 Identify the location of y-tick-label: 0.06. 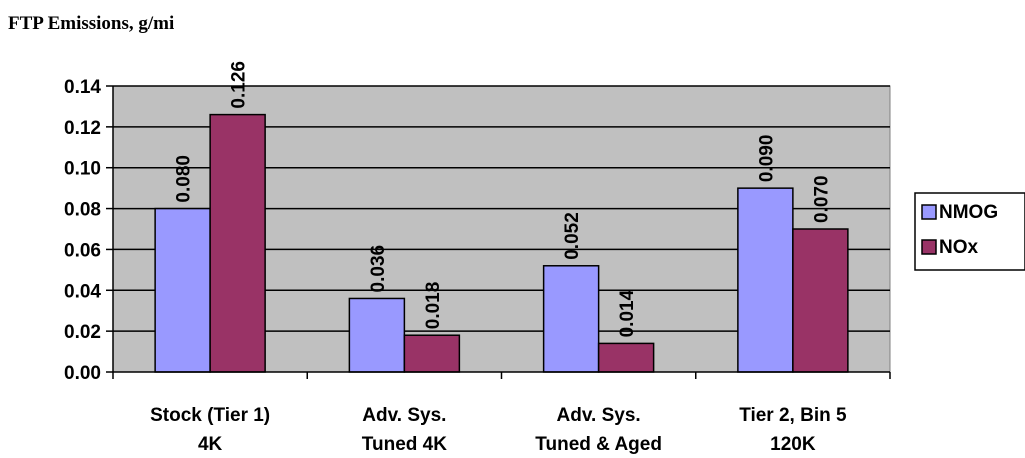
(82, 250).